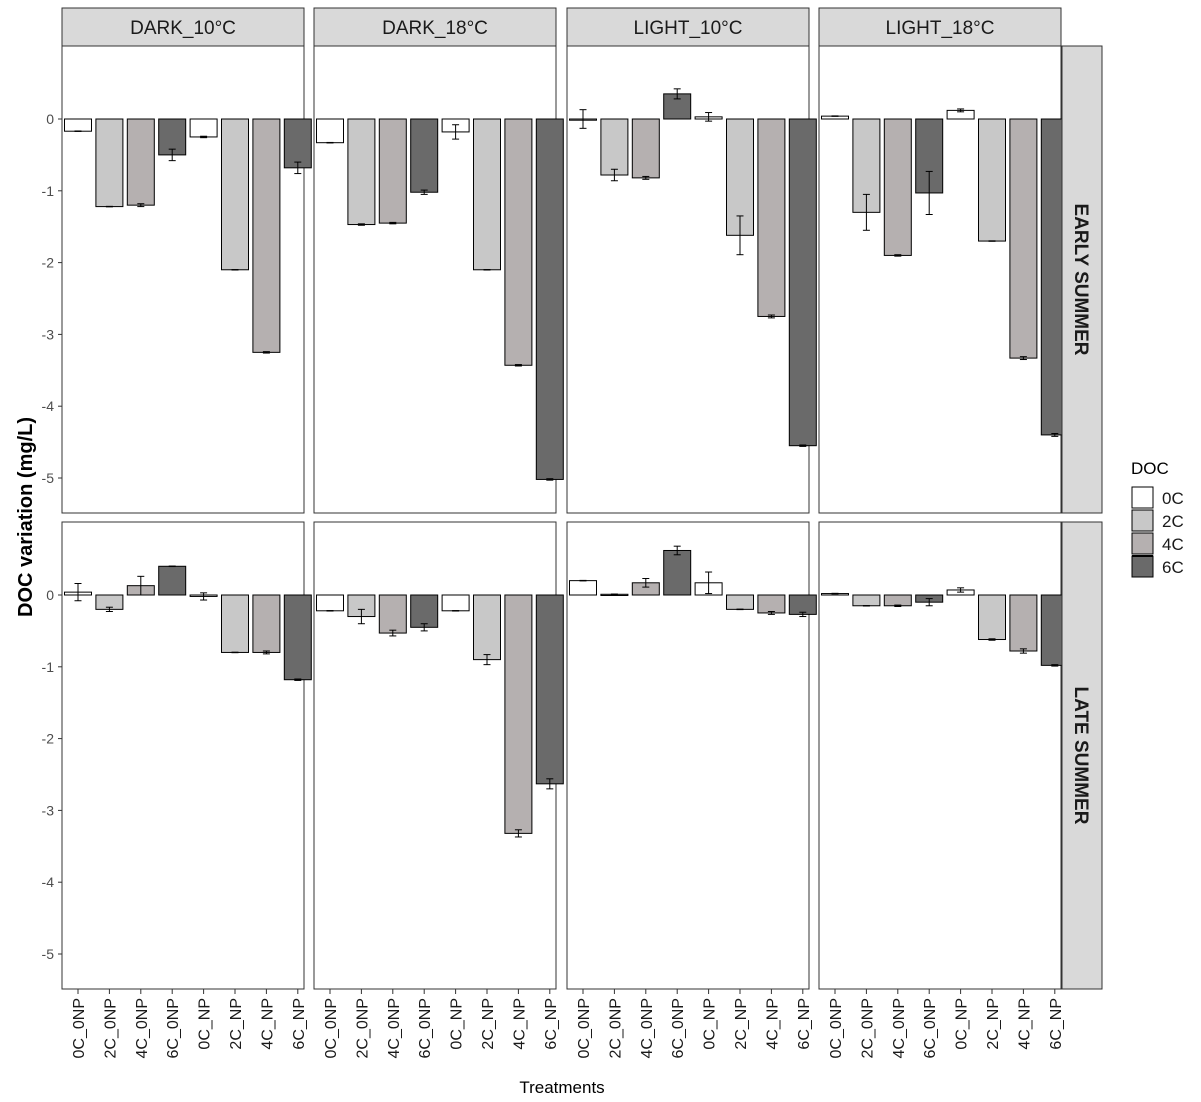 The height and width of the screenshot is (1102, 1201). I want to click on facet-strip-label: LATE SUMMER, so click(1080, 756).